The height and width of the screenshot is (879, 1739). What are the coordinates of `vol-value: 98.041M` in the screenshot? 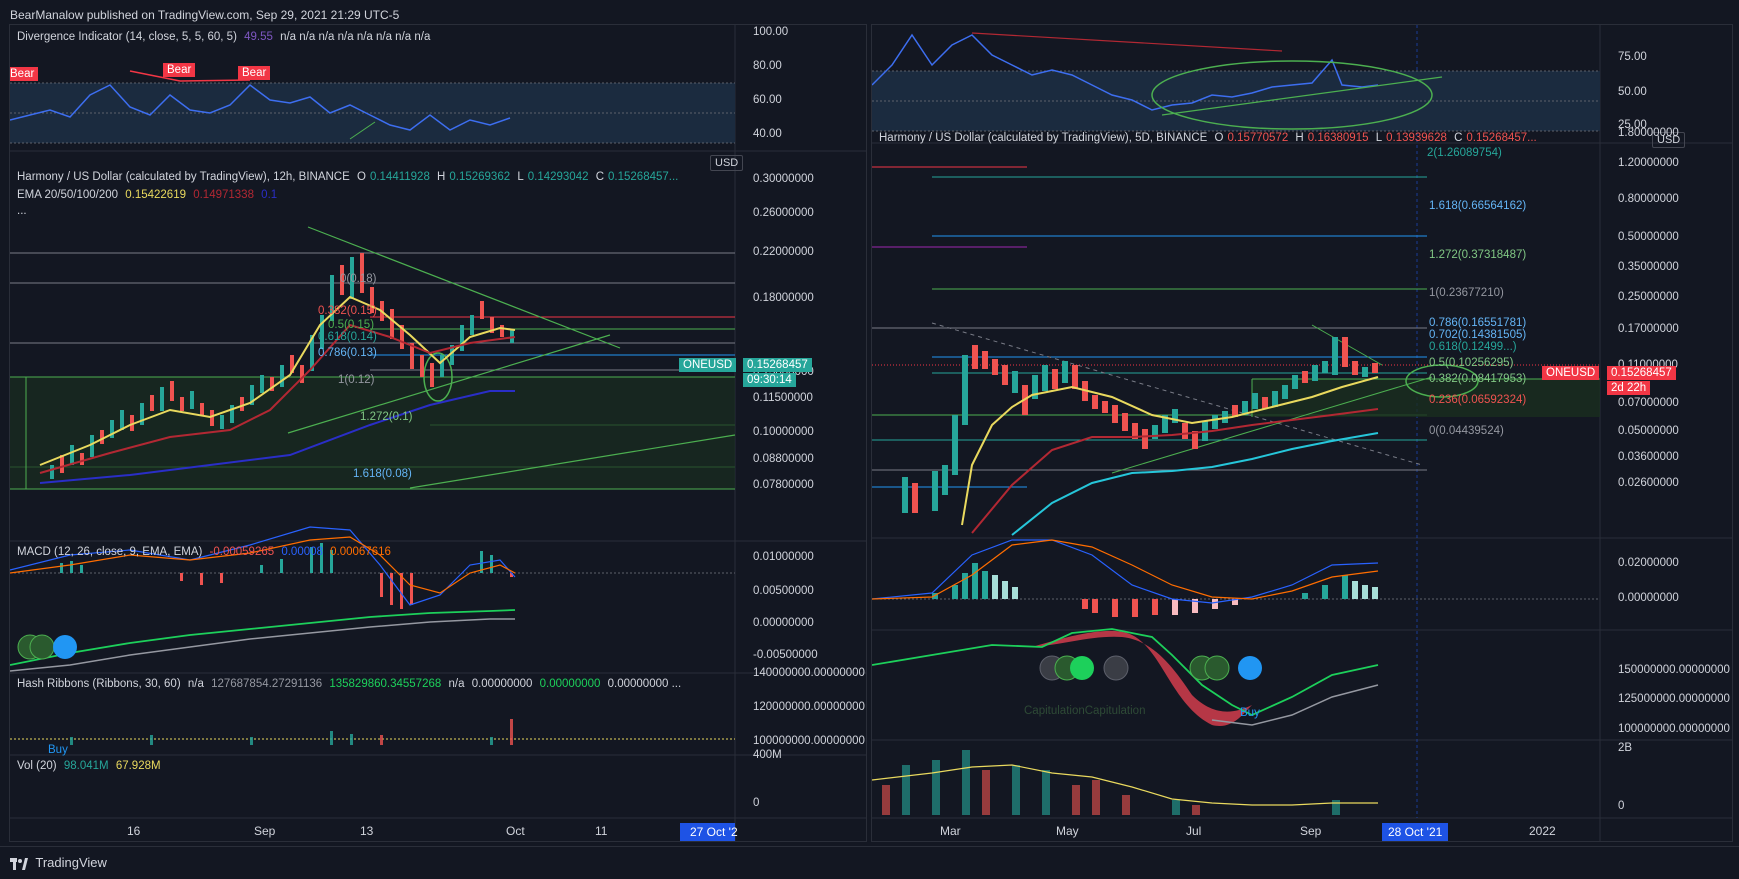 It's located at (86, 766).